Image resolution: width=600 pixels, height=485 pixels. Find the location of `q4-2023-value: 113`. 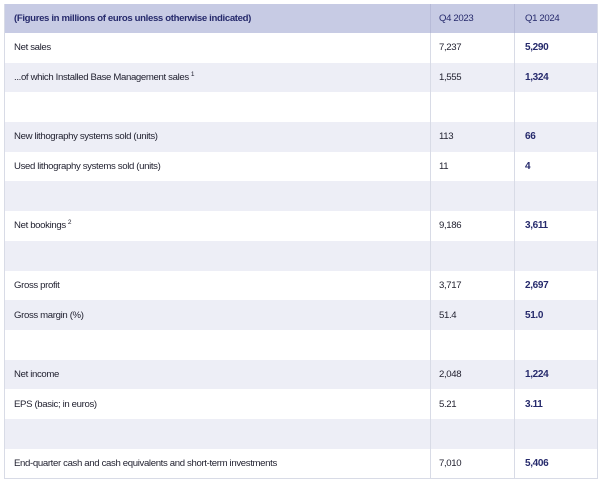

q4-2023-value: 113 is located at coordinates (472, 137).